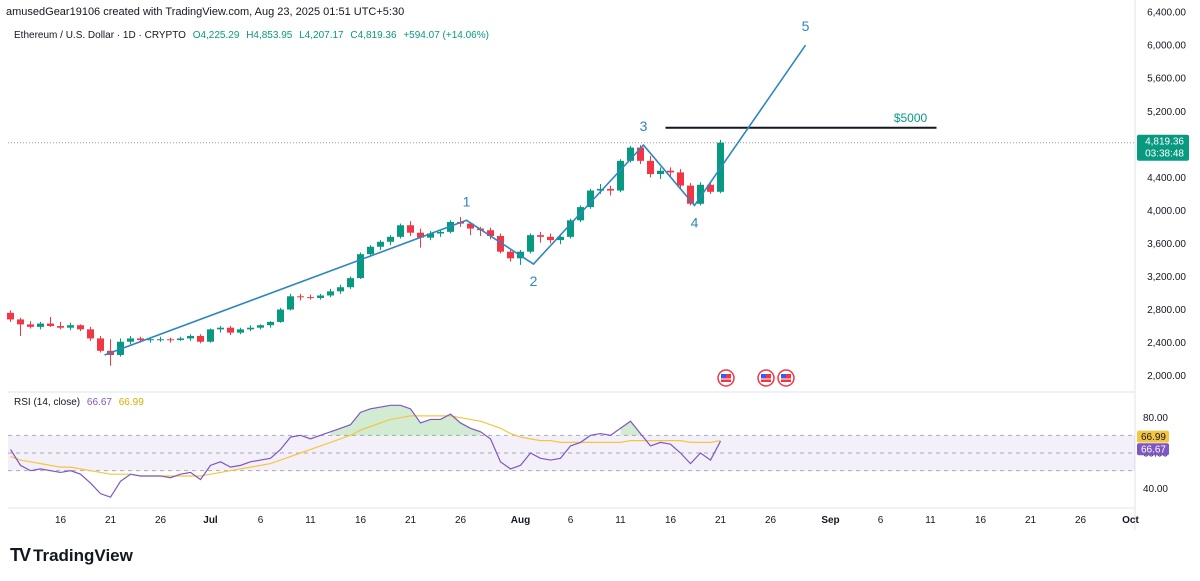 Image resolution: width=1200 pixels, height=581 pixels. What do you see at coordinates (100, 35) in the screenshot?
I see `symbol-name: Ethereum / U.S. Dollar · 1D · CRYPTO` at bounding box center [100, 35].